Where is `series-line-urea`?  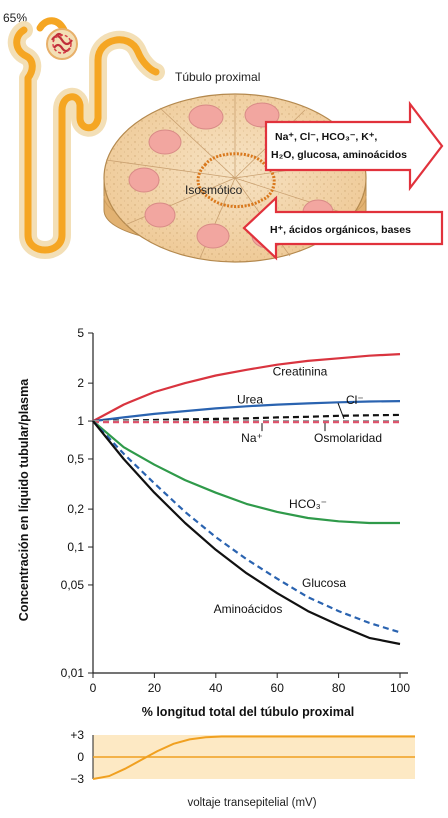 series-line-urea is located at coordinates (246, 411).